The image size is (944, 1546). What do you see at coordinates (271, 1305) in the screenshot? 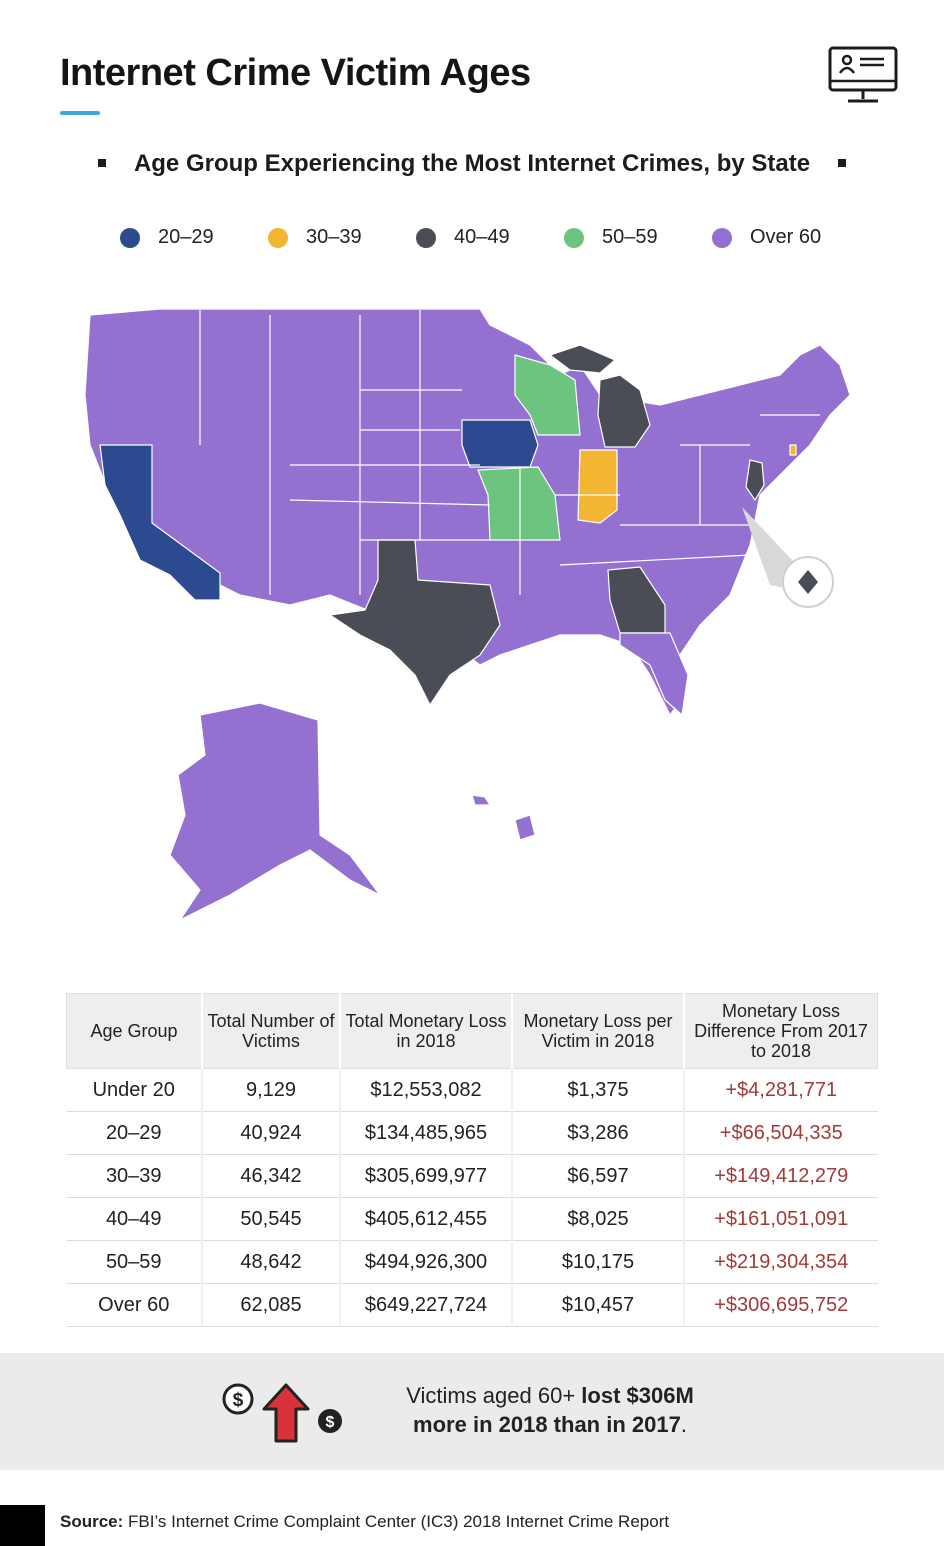
I see `cell-victims: 62,085` at bounding box center [271, 1305].